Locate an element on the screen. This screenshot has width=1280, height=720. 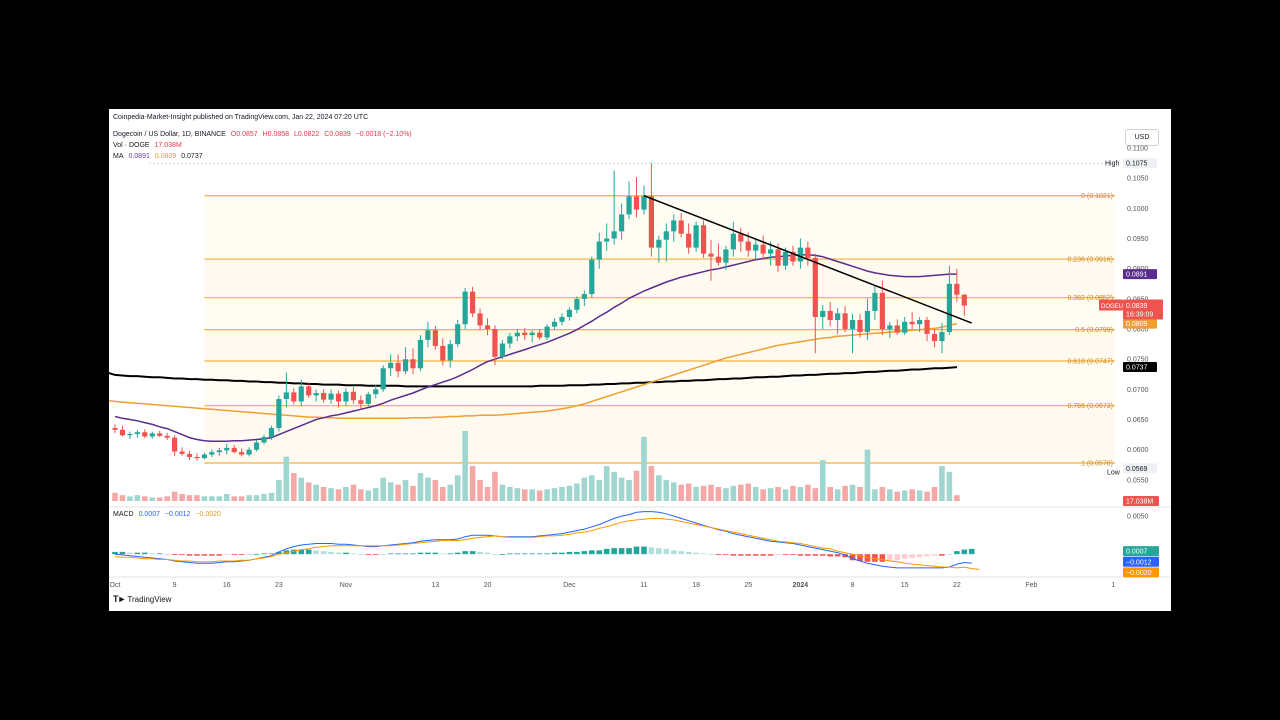
ma-fast-tag-bg is located at coordinates (1140, 274).